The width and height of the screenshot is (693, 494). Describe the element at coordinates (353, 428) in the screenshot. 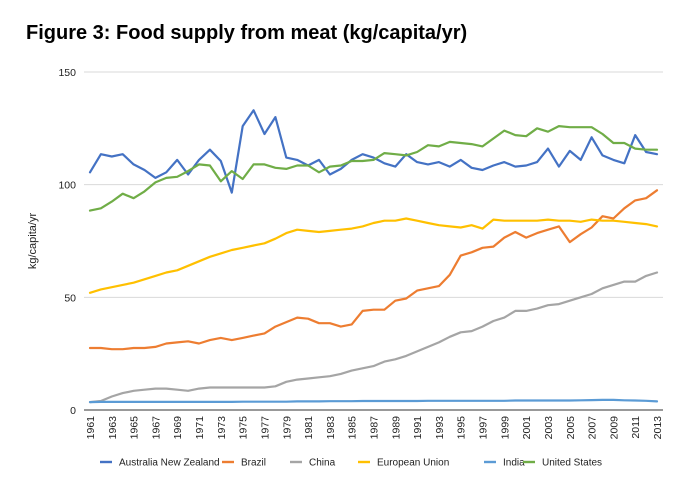

I see `x-tick-label: 1985` at that location.